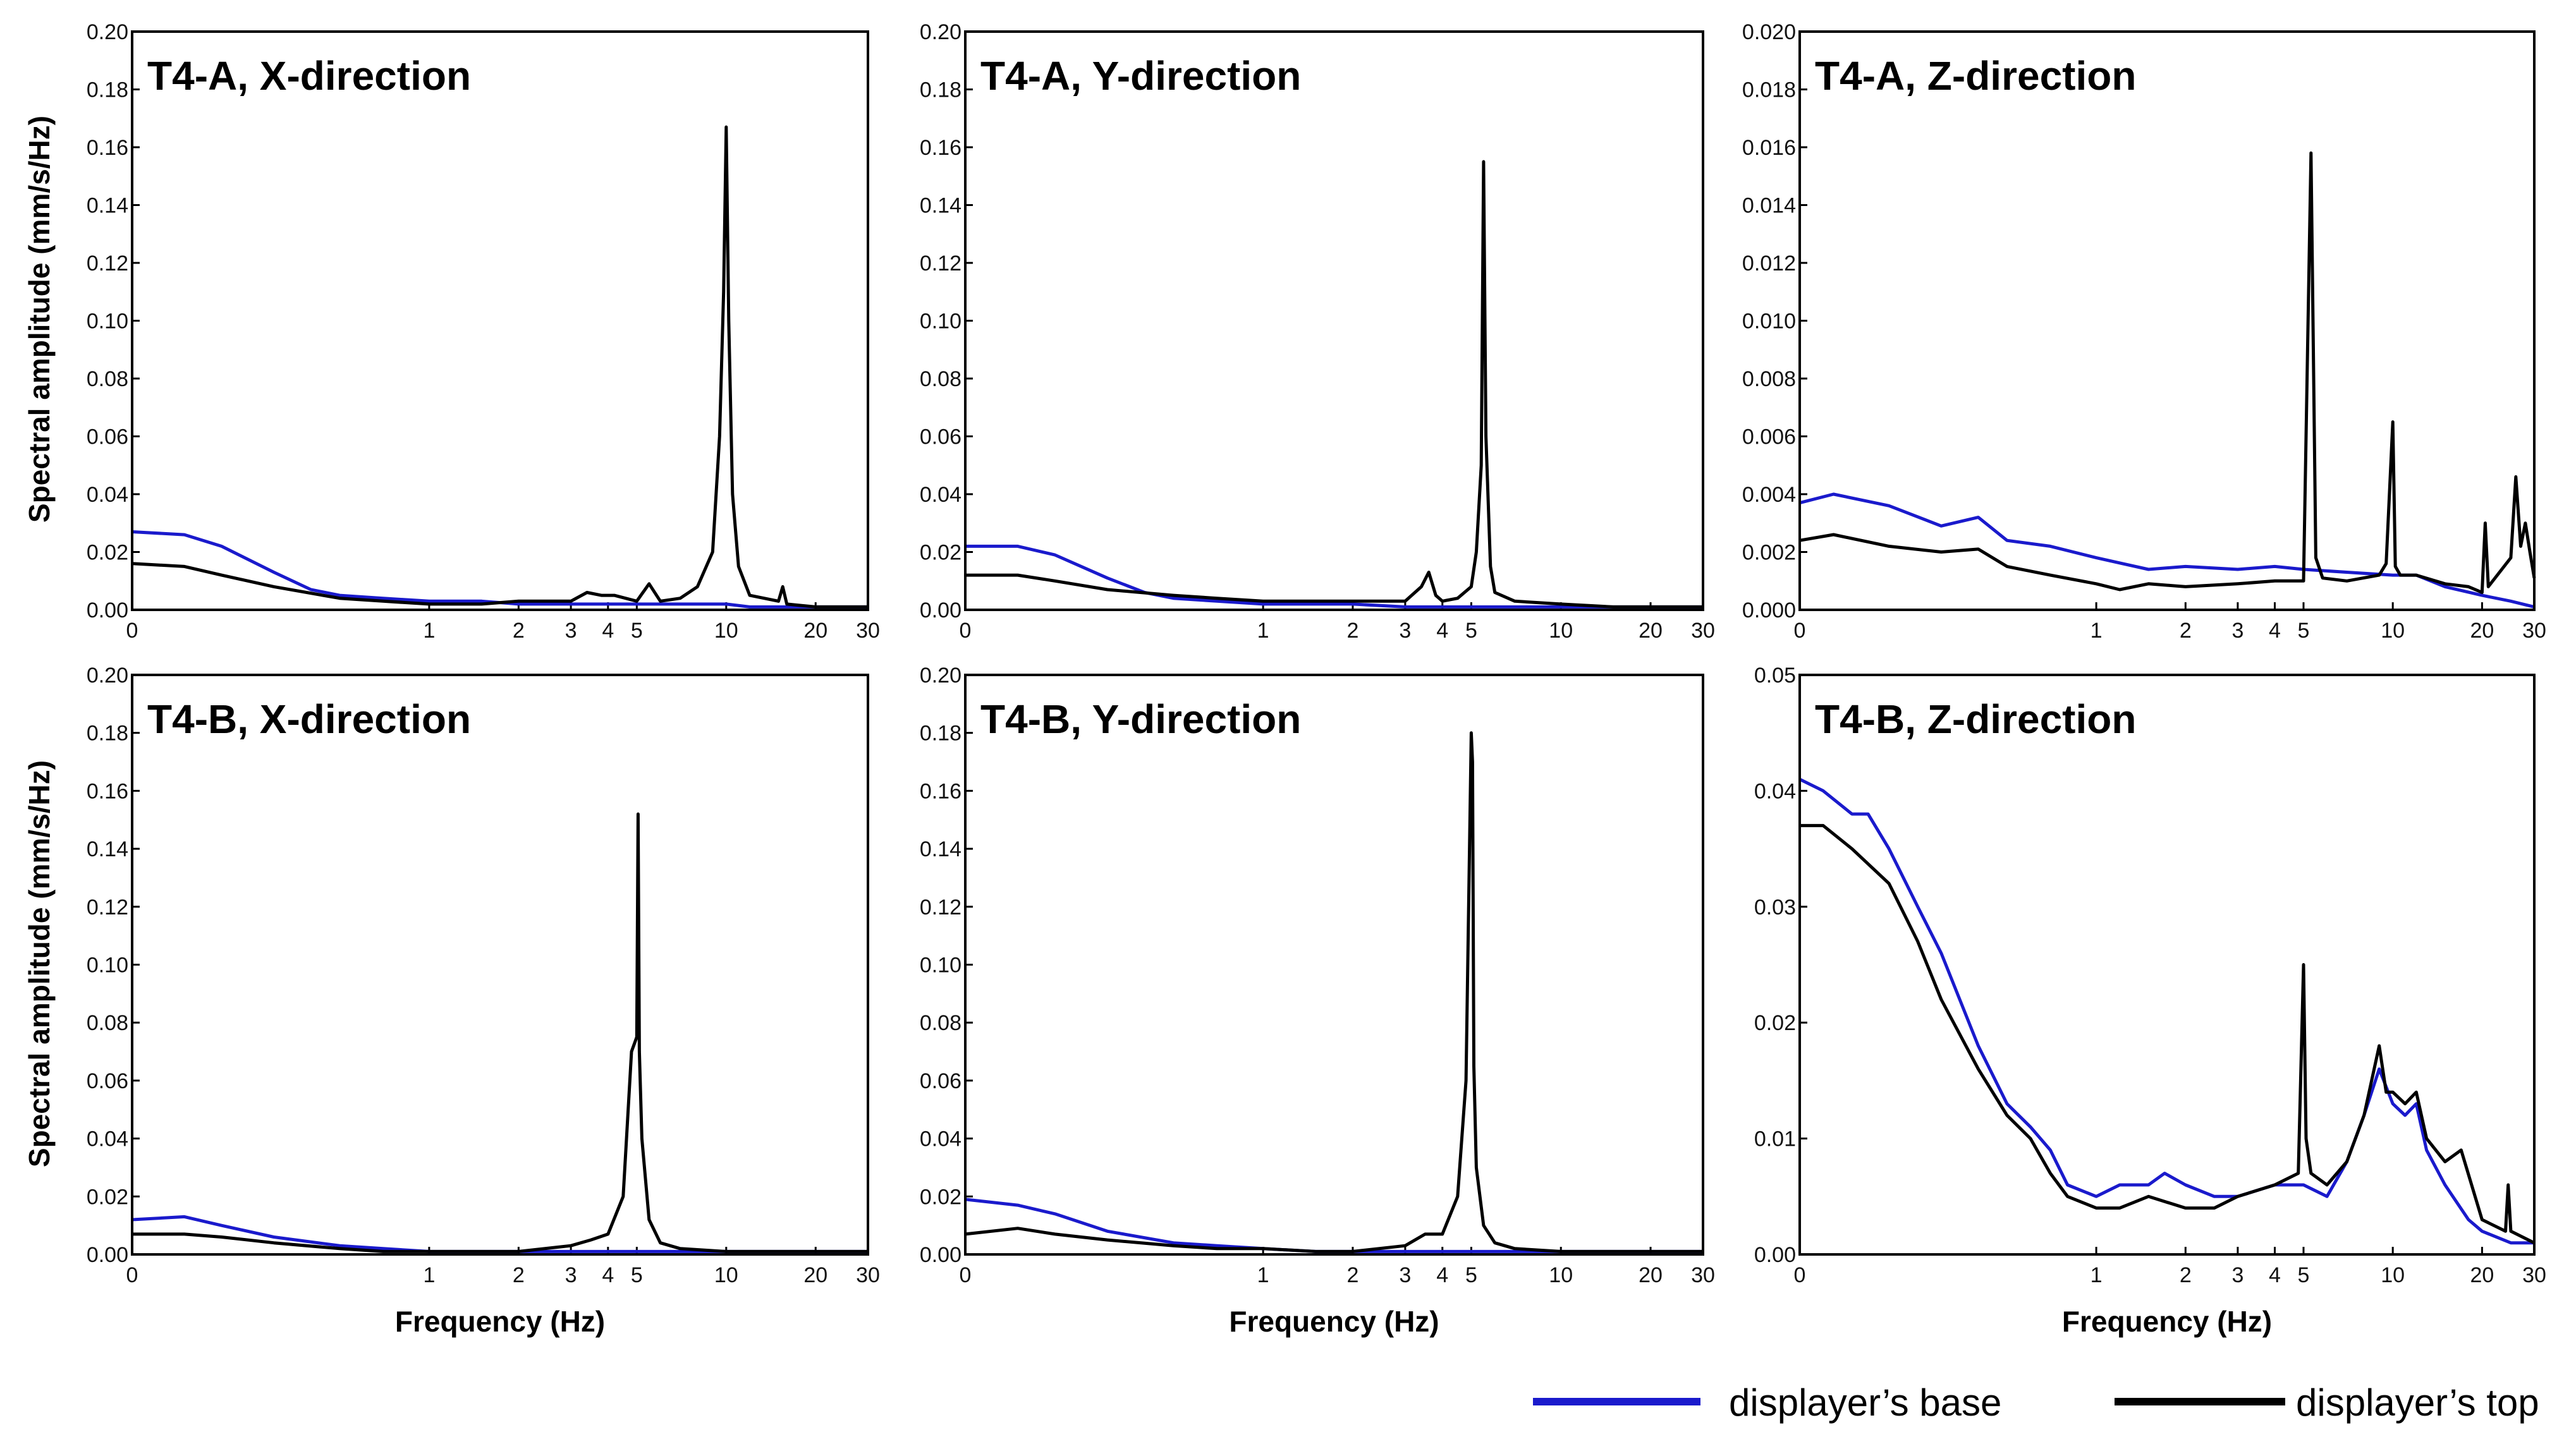 The width and height of the screenshot is (2576, 1444). Describe the element at coordinates (2036, 1402) in the screenshot. I see `legend: displayer’s base displayer’s top` at that location.